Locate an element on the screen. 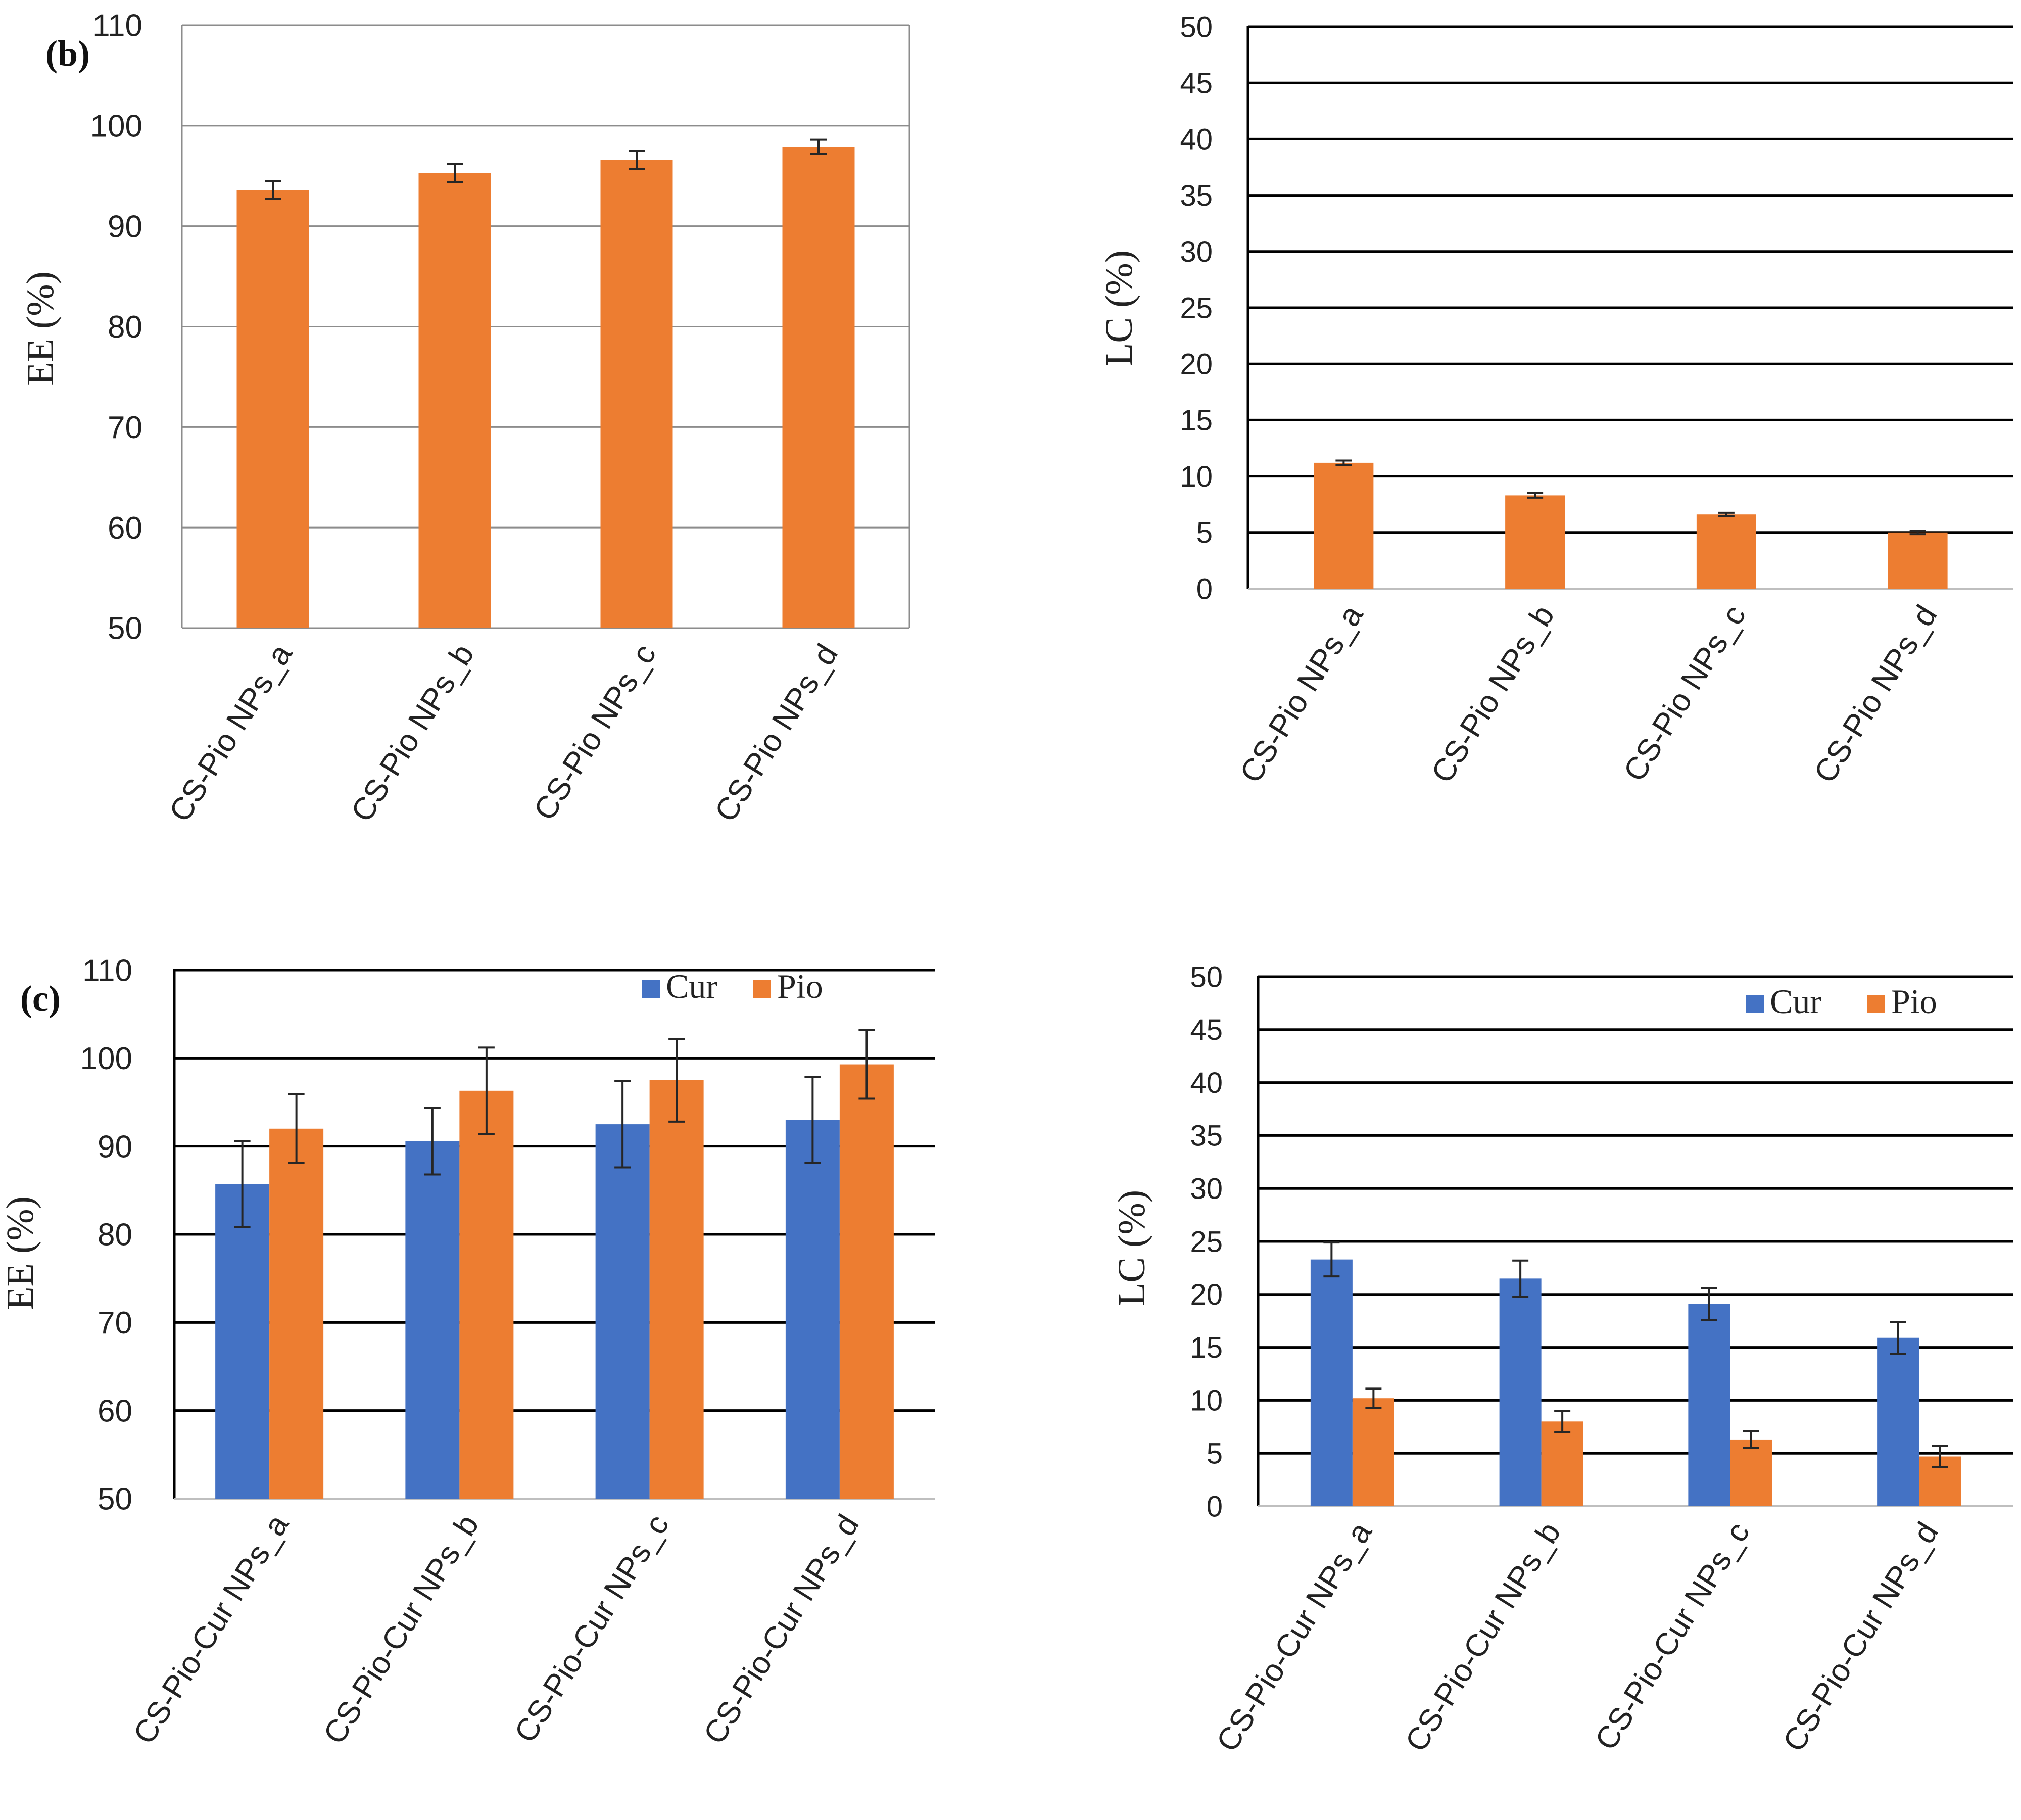 Image resolution: width=2021 pixels, height=1820 pixels. panel-label: (b) is located at coordinates (67, 53).